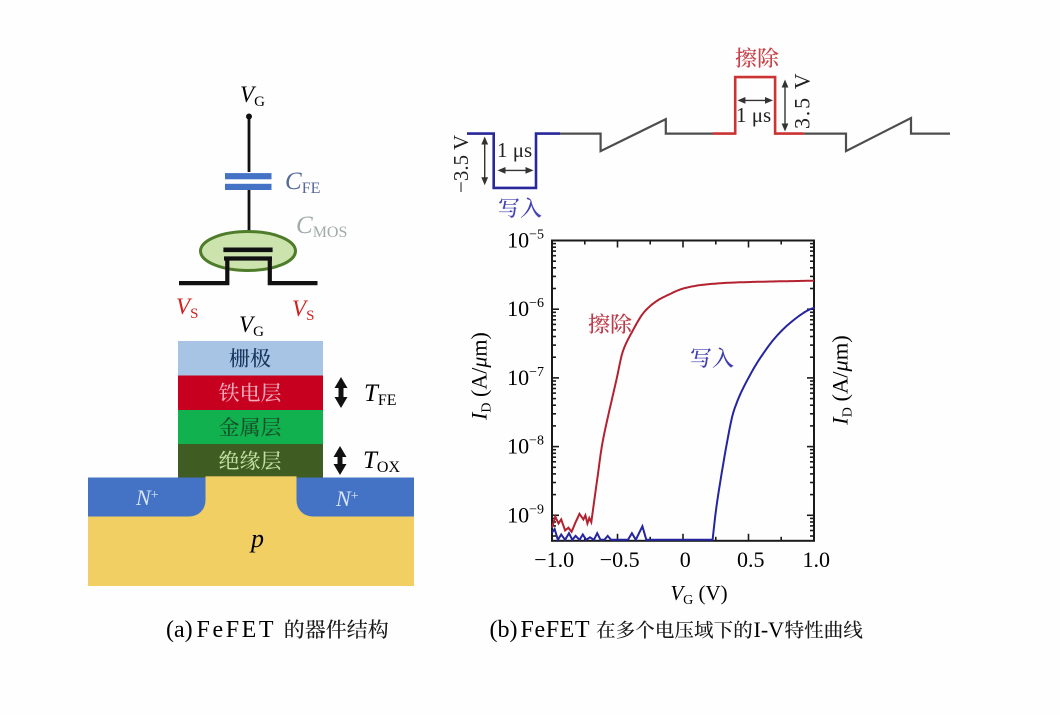  I want to click on svg-text: −3.5 V, so click(461, 164).